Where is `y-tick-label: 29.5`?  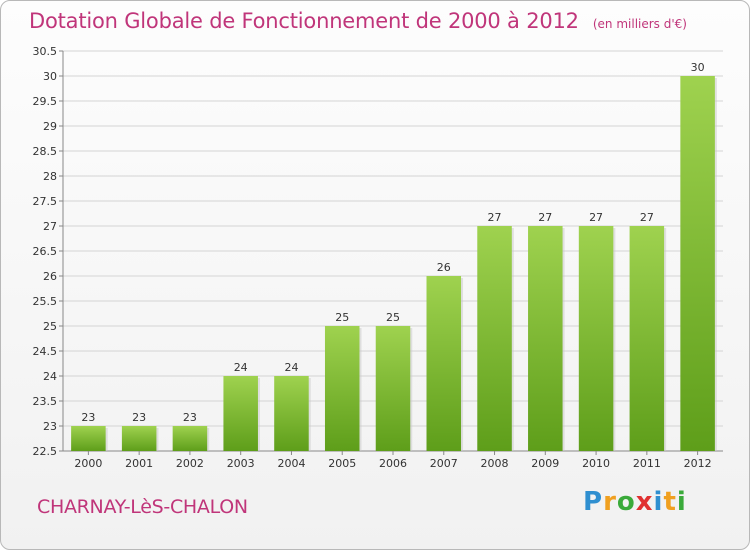
y-tick-label: 29.5 is located at coordinates (45, 101).